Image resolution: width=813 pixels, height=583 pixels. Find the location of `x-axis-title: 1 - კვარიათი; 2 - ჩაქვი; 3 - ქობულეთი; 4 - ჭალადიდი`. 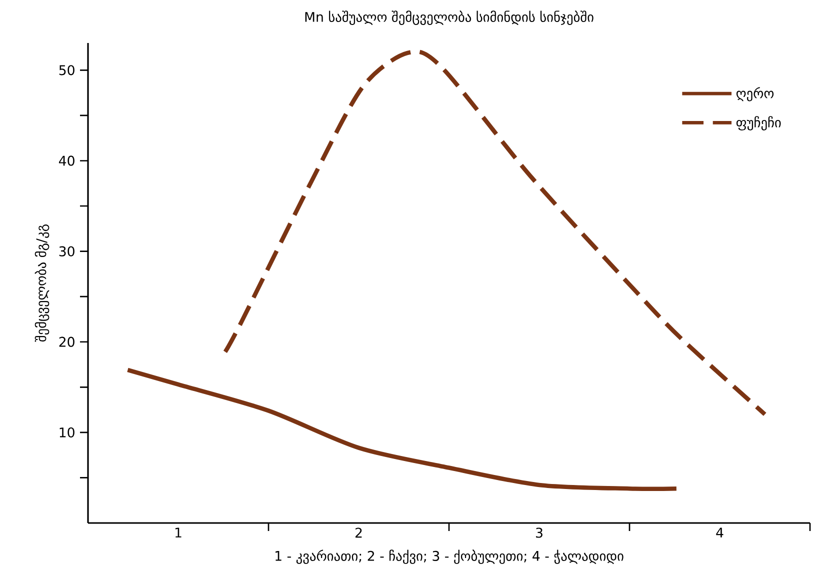

x-axis-title: 1 - კვარიათი; 2 - ჩაქვი; 3 - ქობულეთი; 4 - ჭალადიდი is located at coordinates (450, 557).